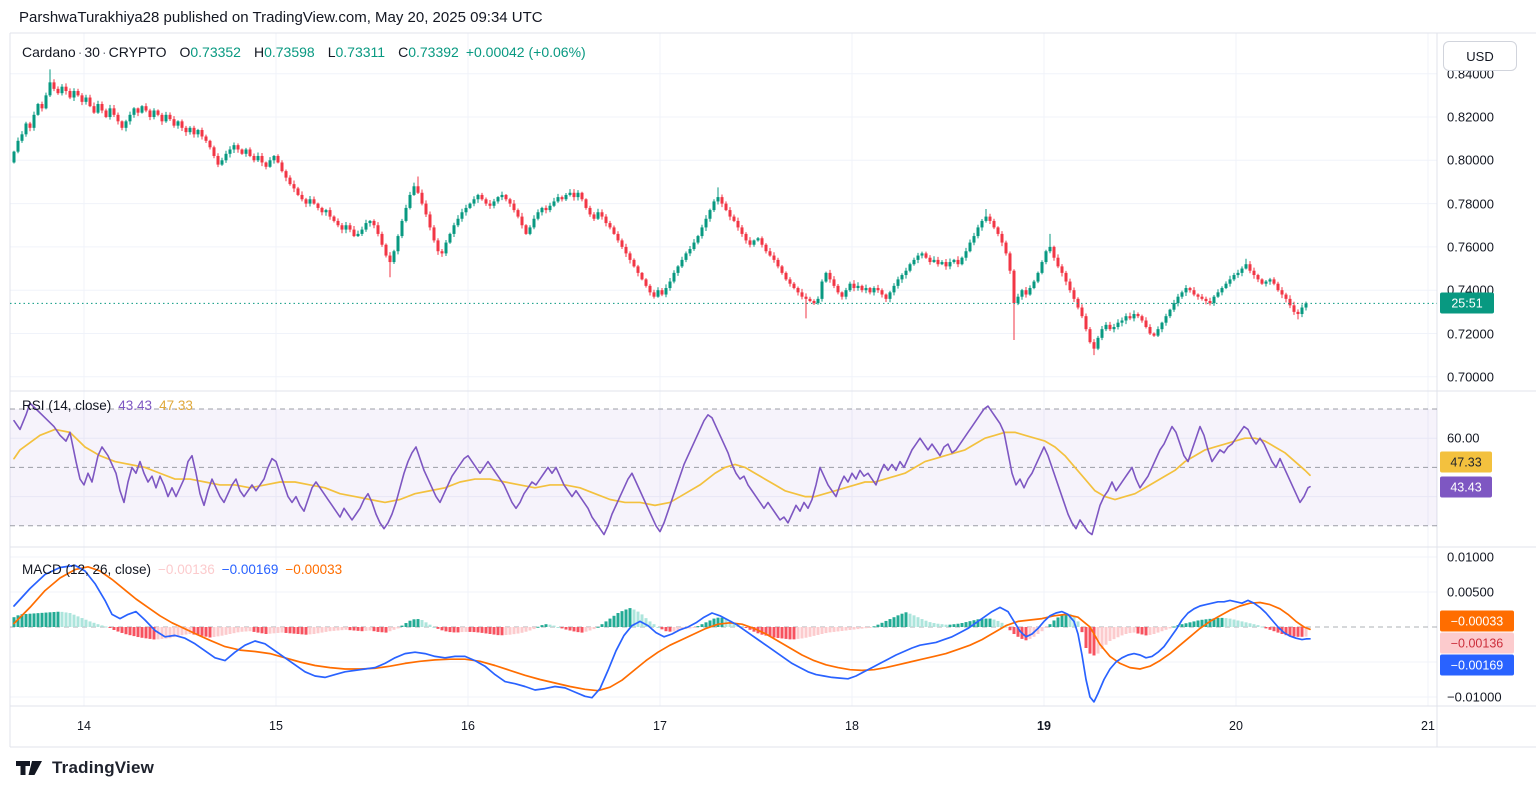 This screenshot has height=792, width=1536. Describe the element at coordinates (1470, 160) in the screenshot. I see `price-tick-0.80000: 0.80000` at that location.